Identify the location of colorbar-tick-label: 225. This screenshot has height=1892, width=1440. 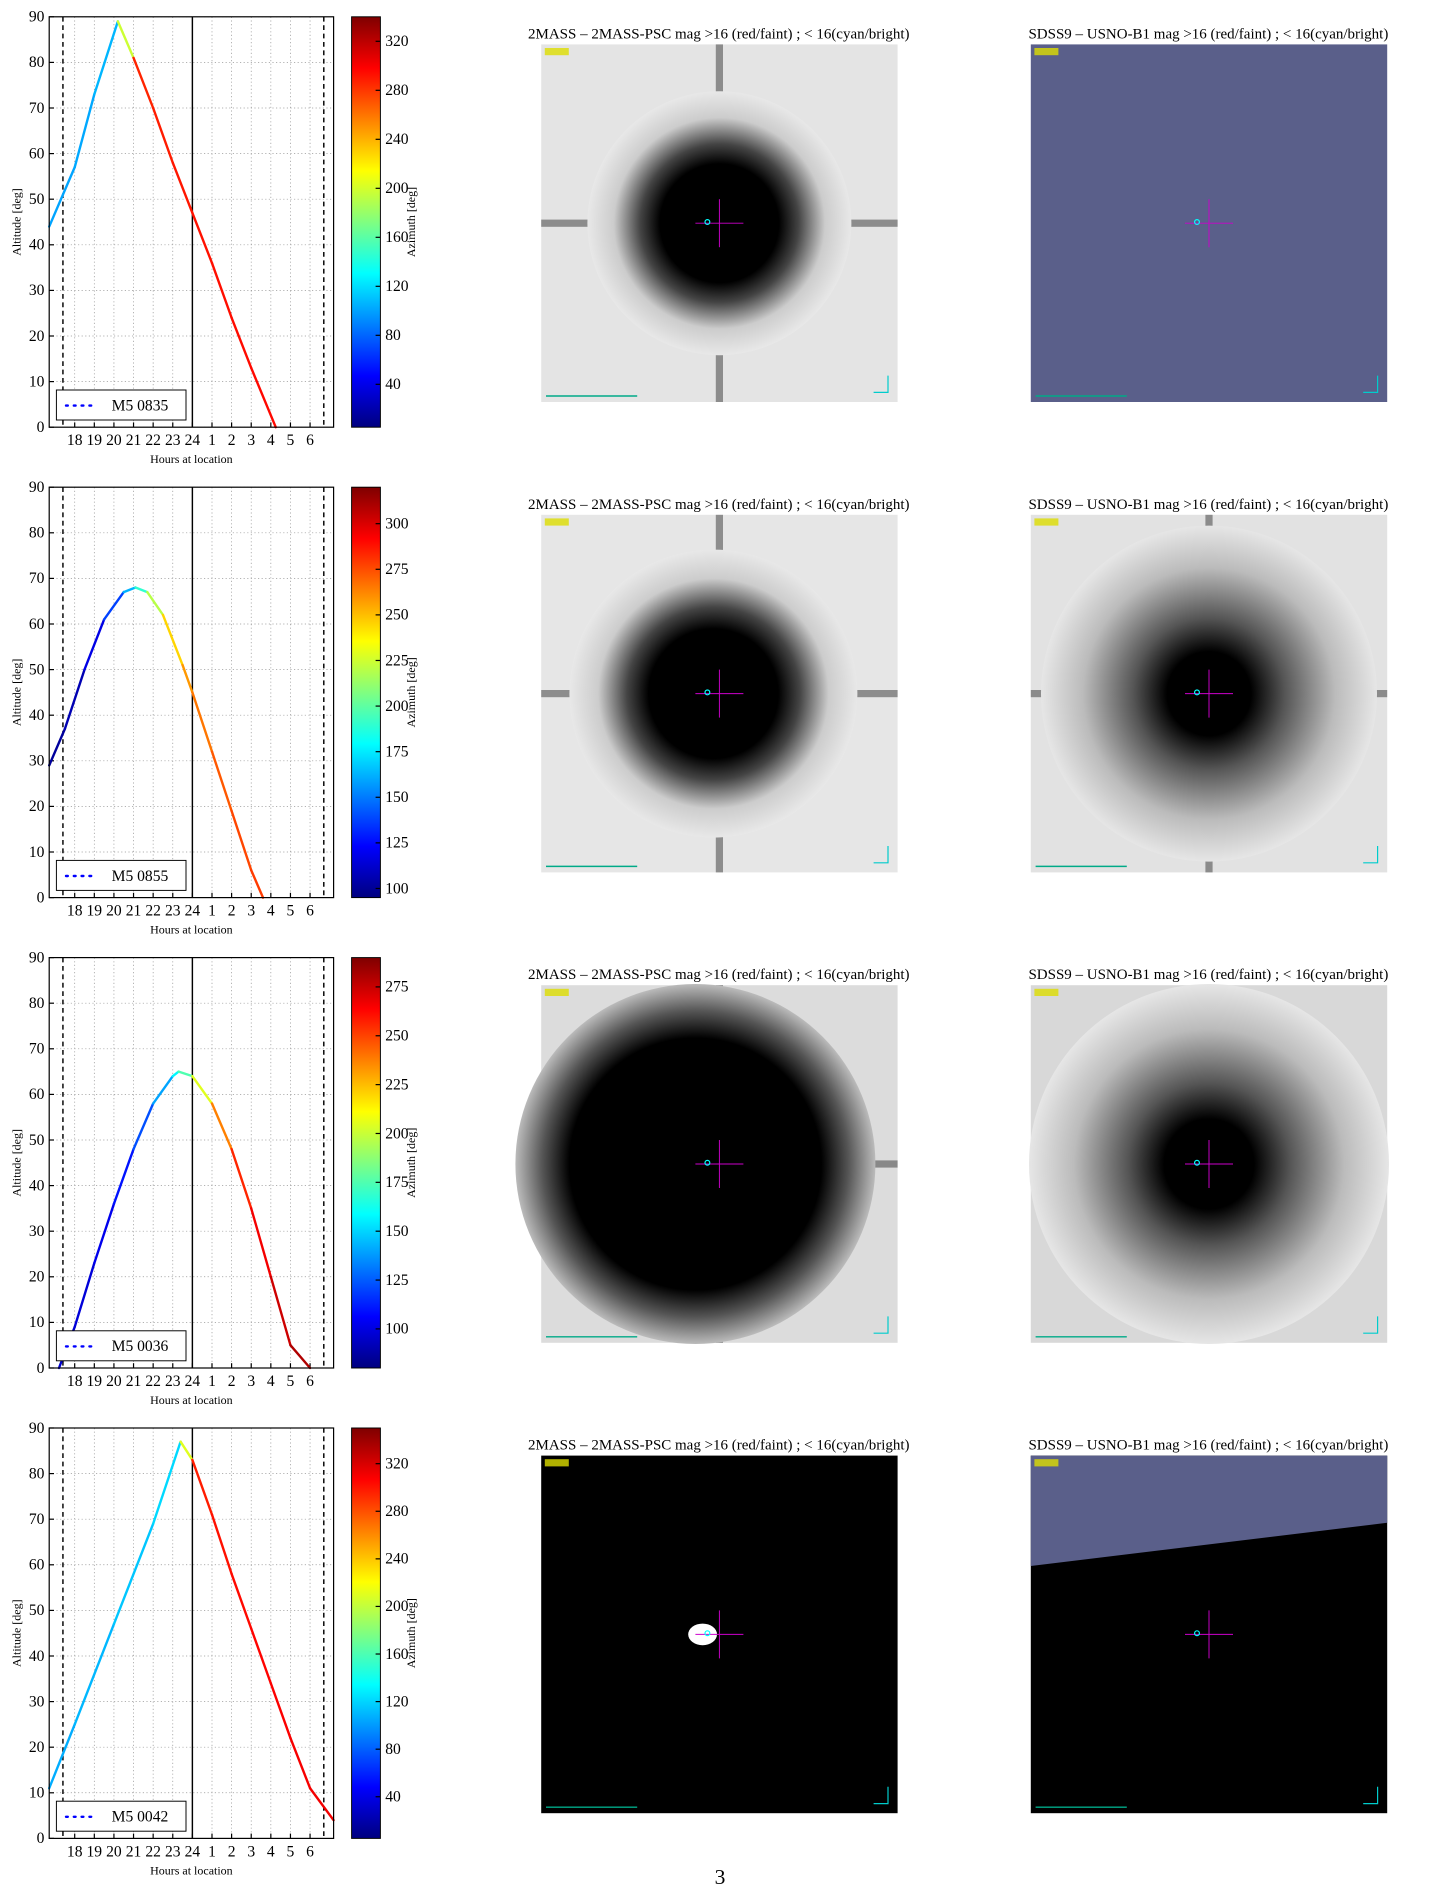
(397, 1084).